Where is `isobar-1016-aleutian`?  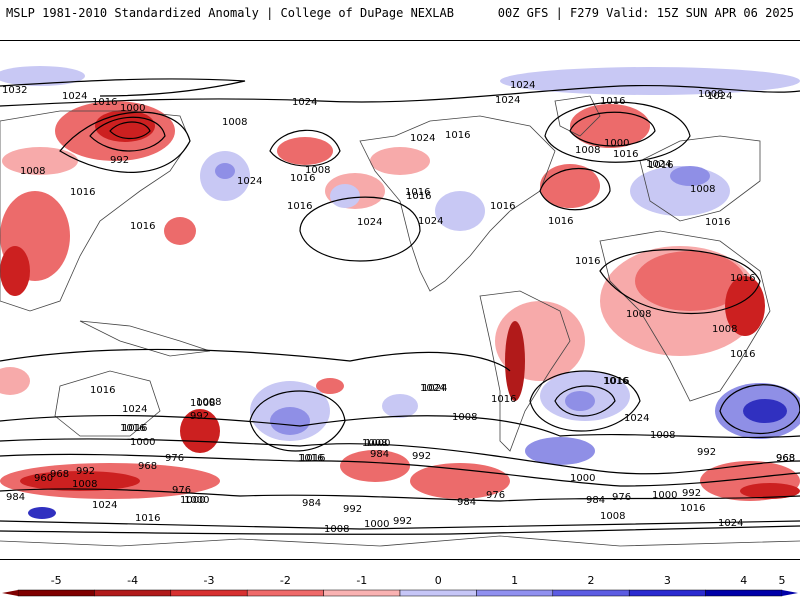
isobar-1016-aleutian is located at coordinates (305, 148).